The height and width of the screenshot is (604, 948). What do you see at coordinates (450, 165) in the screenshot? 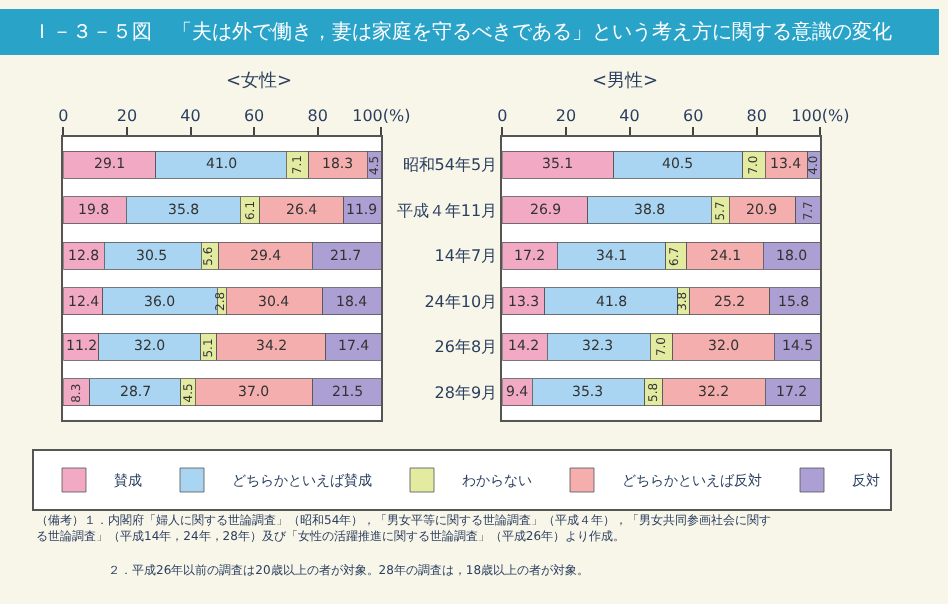
I see `y-tick-label: 昭和54年5月` at bounding box center [450, 165].